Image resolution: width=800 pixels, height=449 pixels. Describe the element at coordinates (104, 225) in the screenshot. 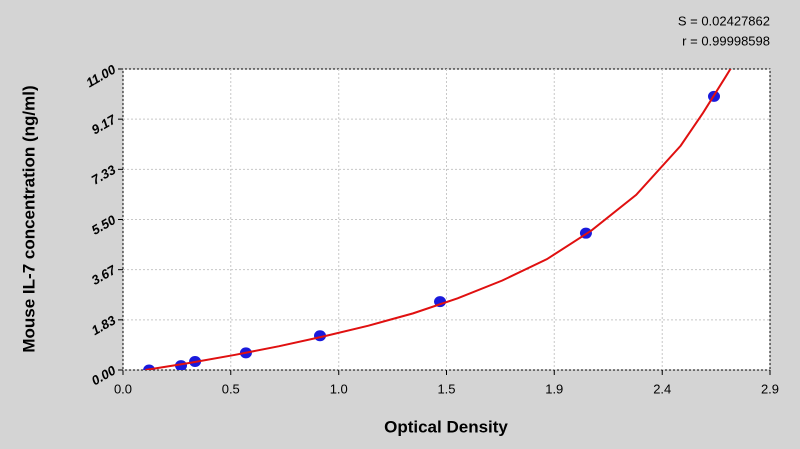

I see `y-tick-label: 5.50` at that location.